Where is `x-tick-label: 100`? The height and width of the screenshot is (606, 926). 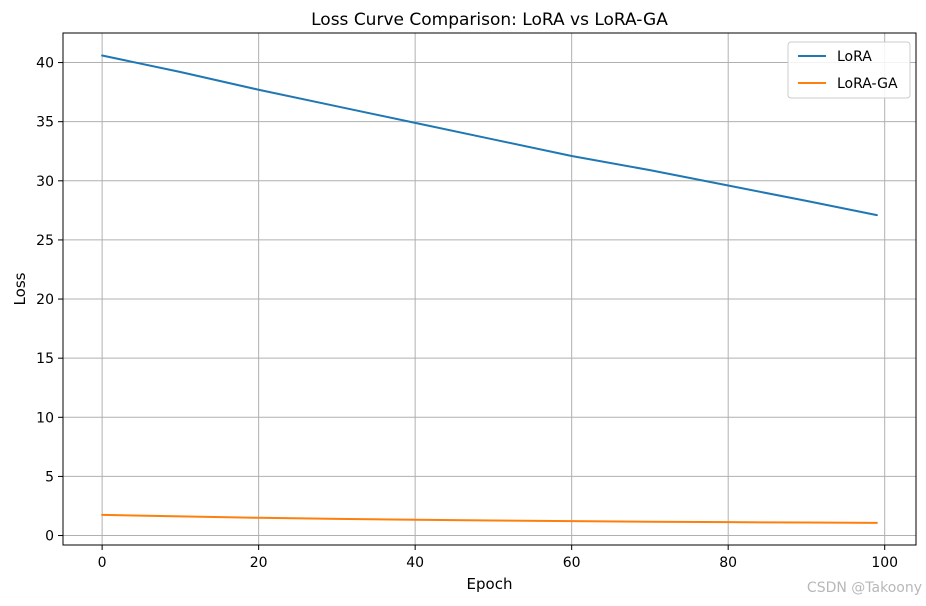 x-tick-label: 100 is located at coordinates (884, 563).